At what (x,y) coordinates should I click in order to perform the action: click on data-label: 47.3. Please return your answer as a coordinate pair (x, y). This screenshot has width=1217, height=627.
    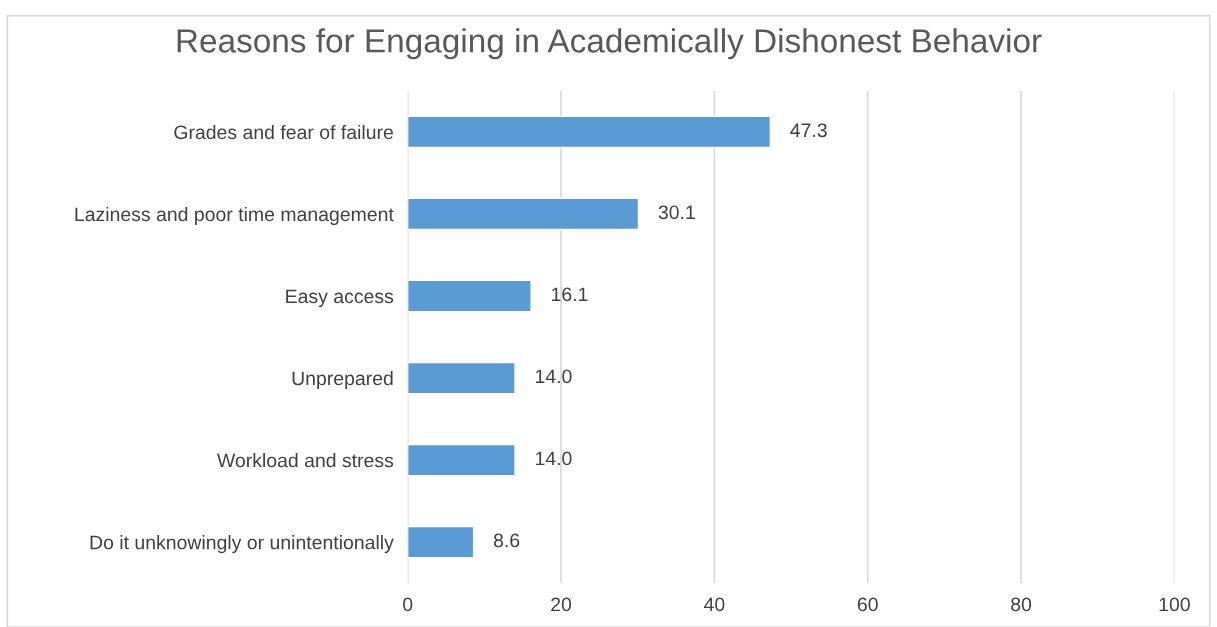
    Looking at the image, I should click on (808, 130).